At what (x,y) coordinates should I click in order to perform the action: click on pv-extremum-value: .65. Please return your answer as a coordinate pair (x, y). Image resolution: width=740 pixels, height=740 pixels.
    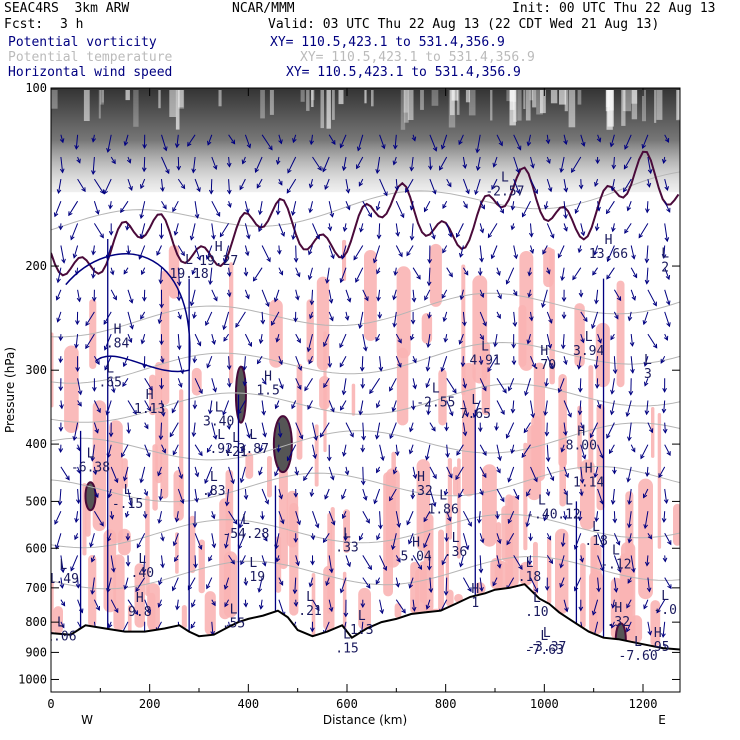
    Looking at the image, I should click on (109, 382).